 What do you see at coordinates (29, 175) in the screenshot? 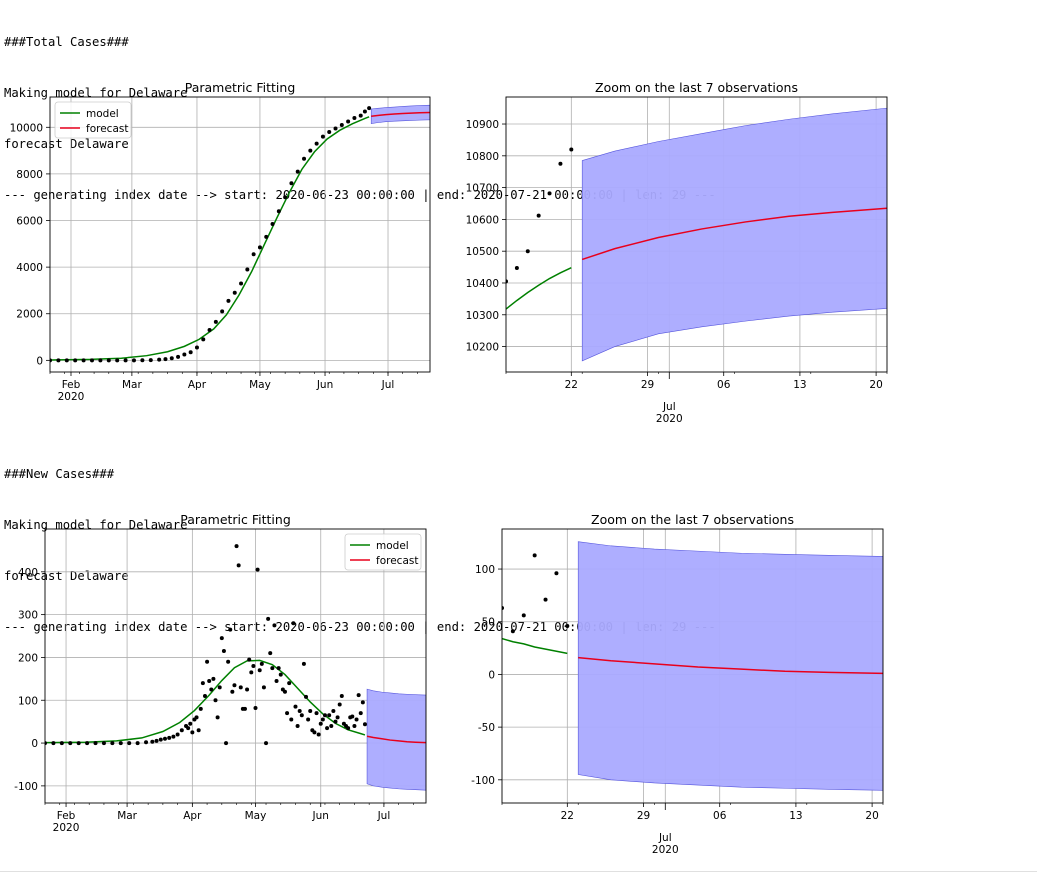
I see `y-tick-label: 8000` at bounding box center [29, 175].